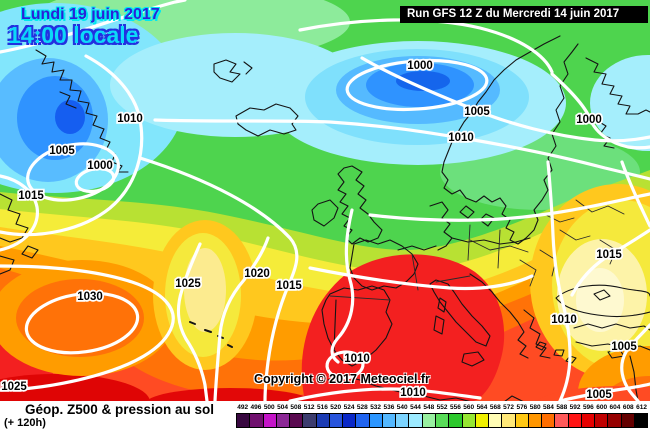  Describe the element at coordinates (269, 407) in the screenshot. I see `scale-tick-label: 500` at that location.